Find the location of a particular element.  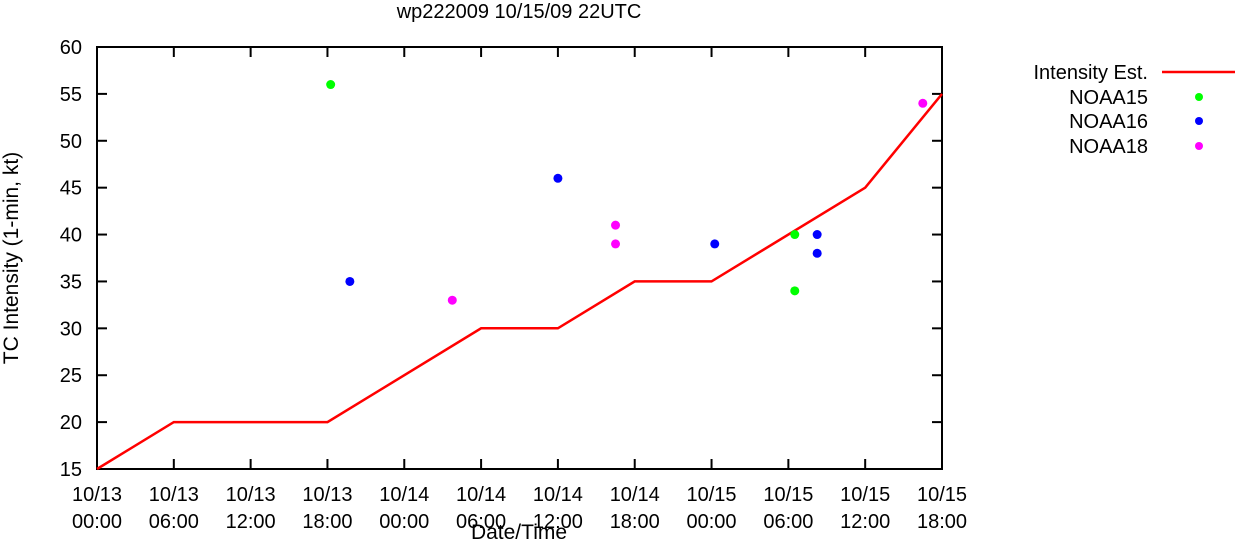

y-tick-label: 50 is located at coordinates (71, 142).